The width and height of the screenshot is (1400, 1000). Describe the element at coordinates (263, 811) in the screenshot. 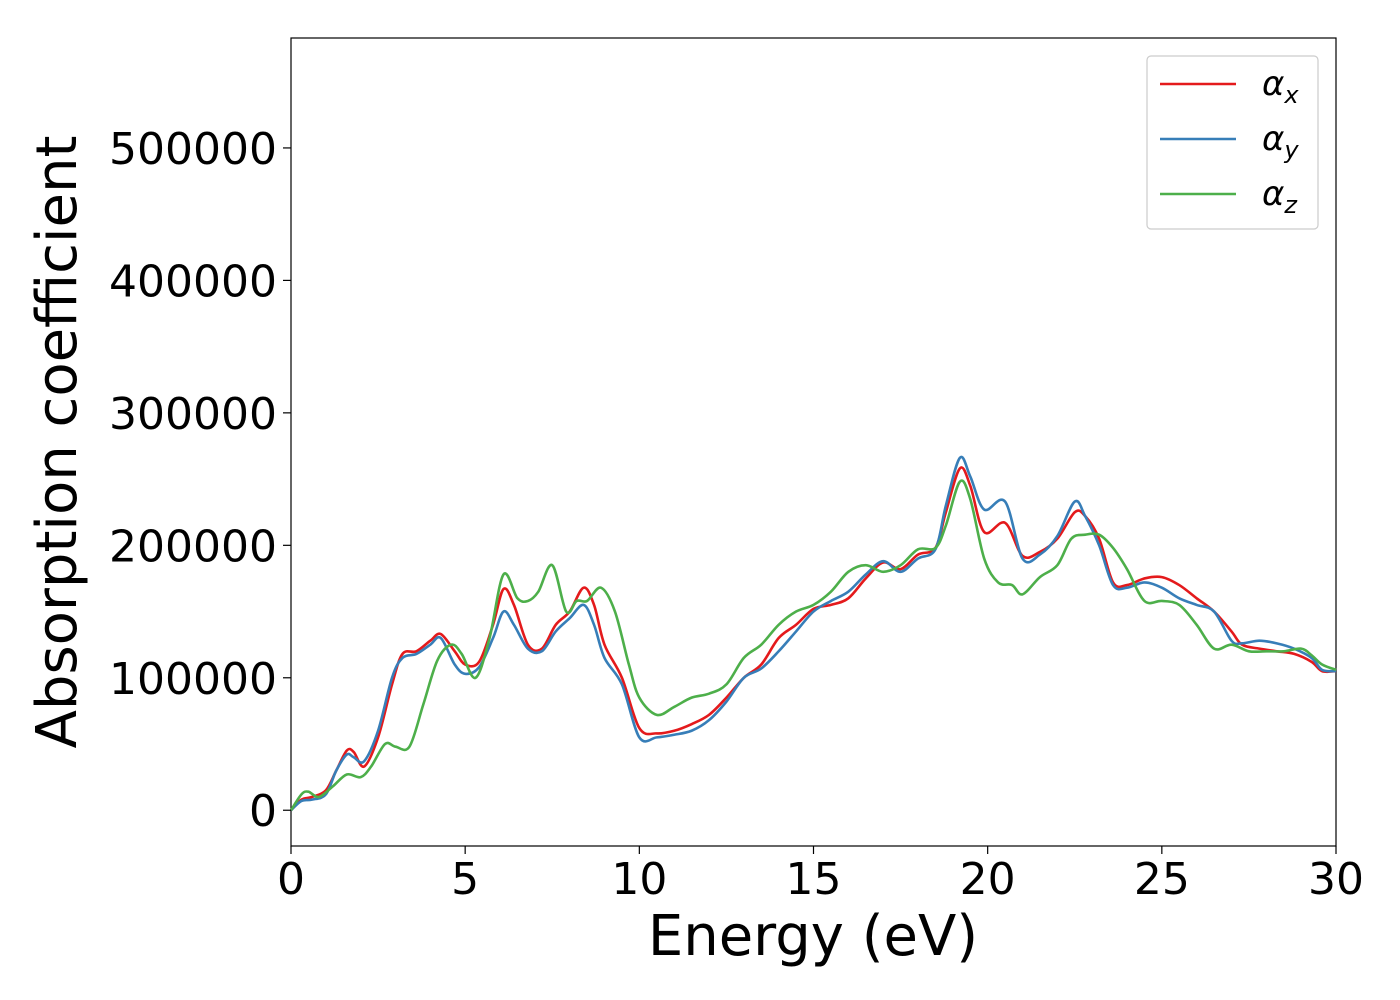

I see `y-tick-label: 0` at that location.